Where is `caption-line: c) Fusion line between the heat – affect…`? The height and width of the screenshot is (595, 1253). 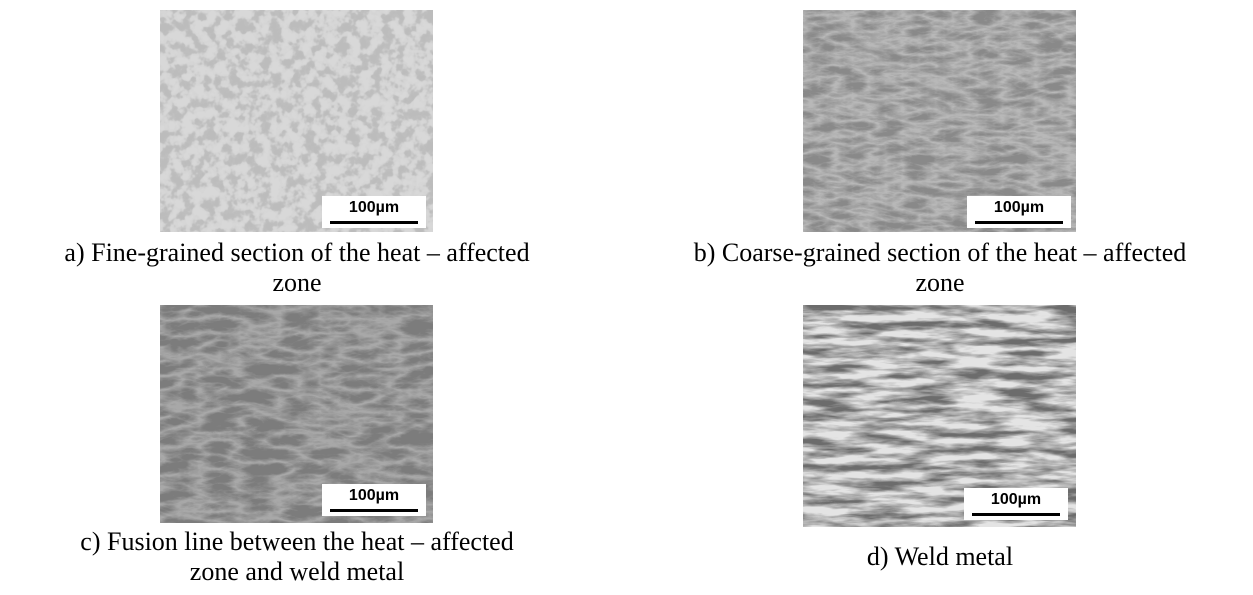
caption-line: c) Fusion line between the heat – affect… is located at coordinates (297, 541).